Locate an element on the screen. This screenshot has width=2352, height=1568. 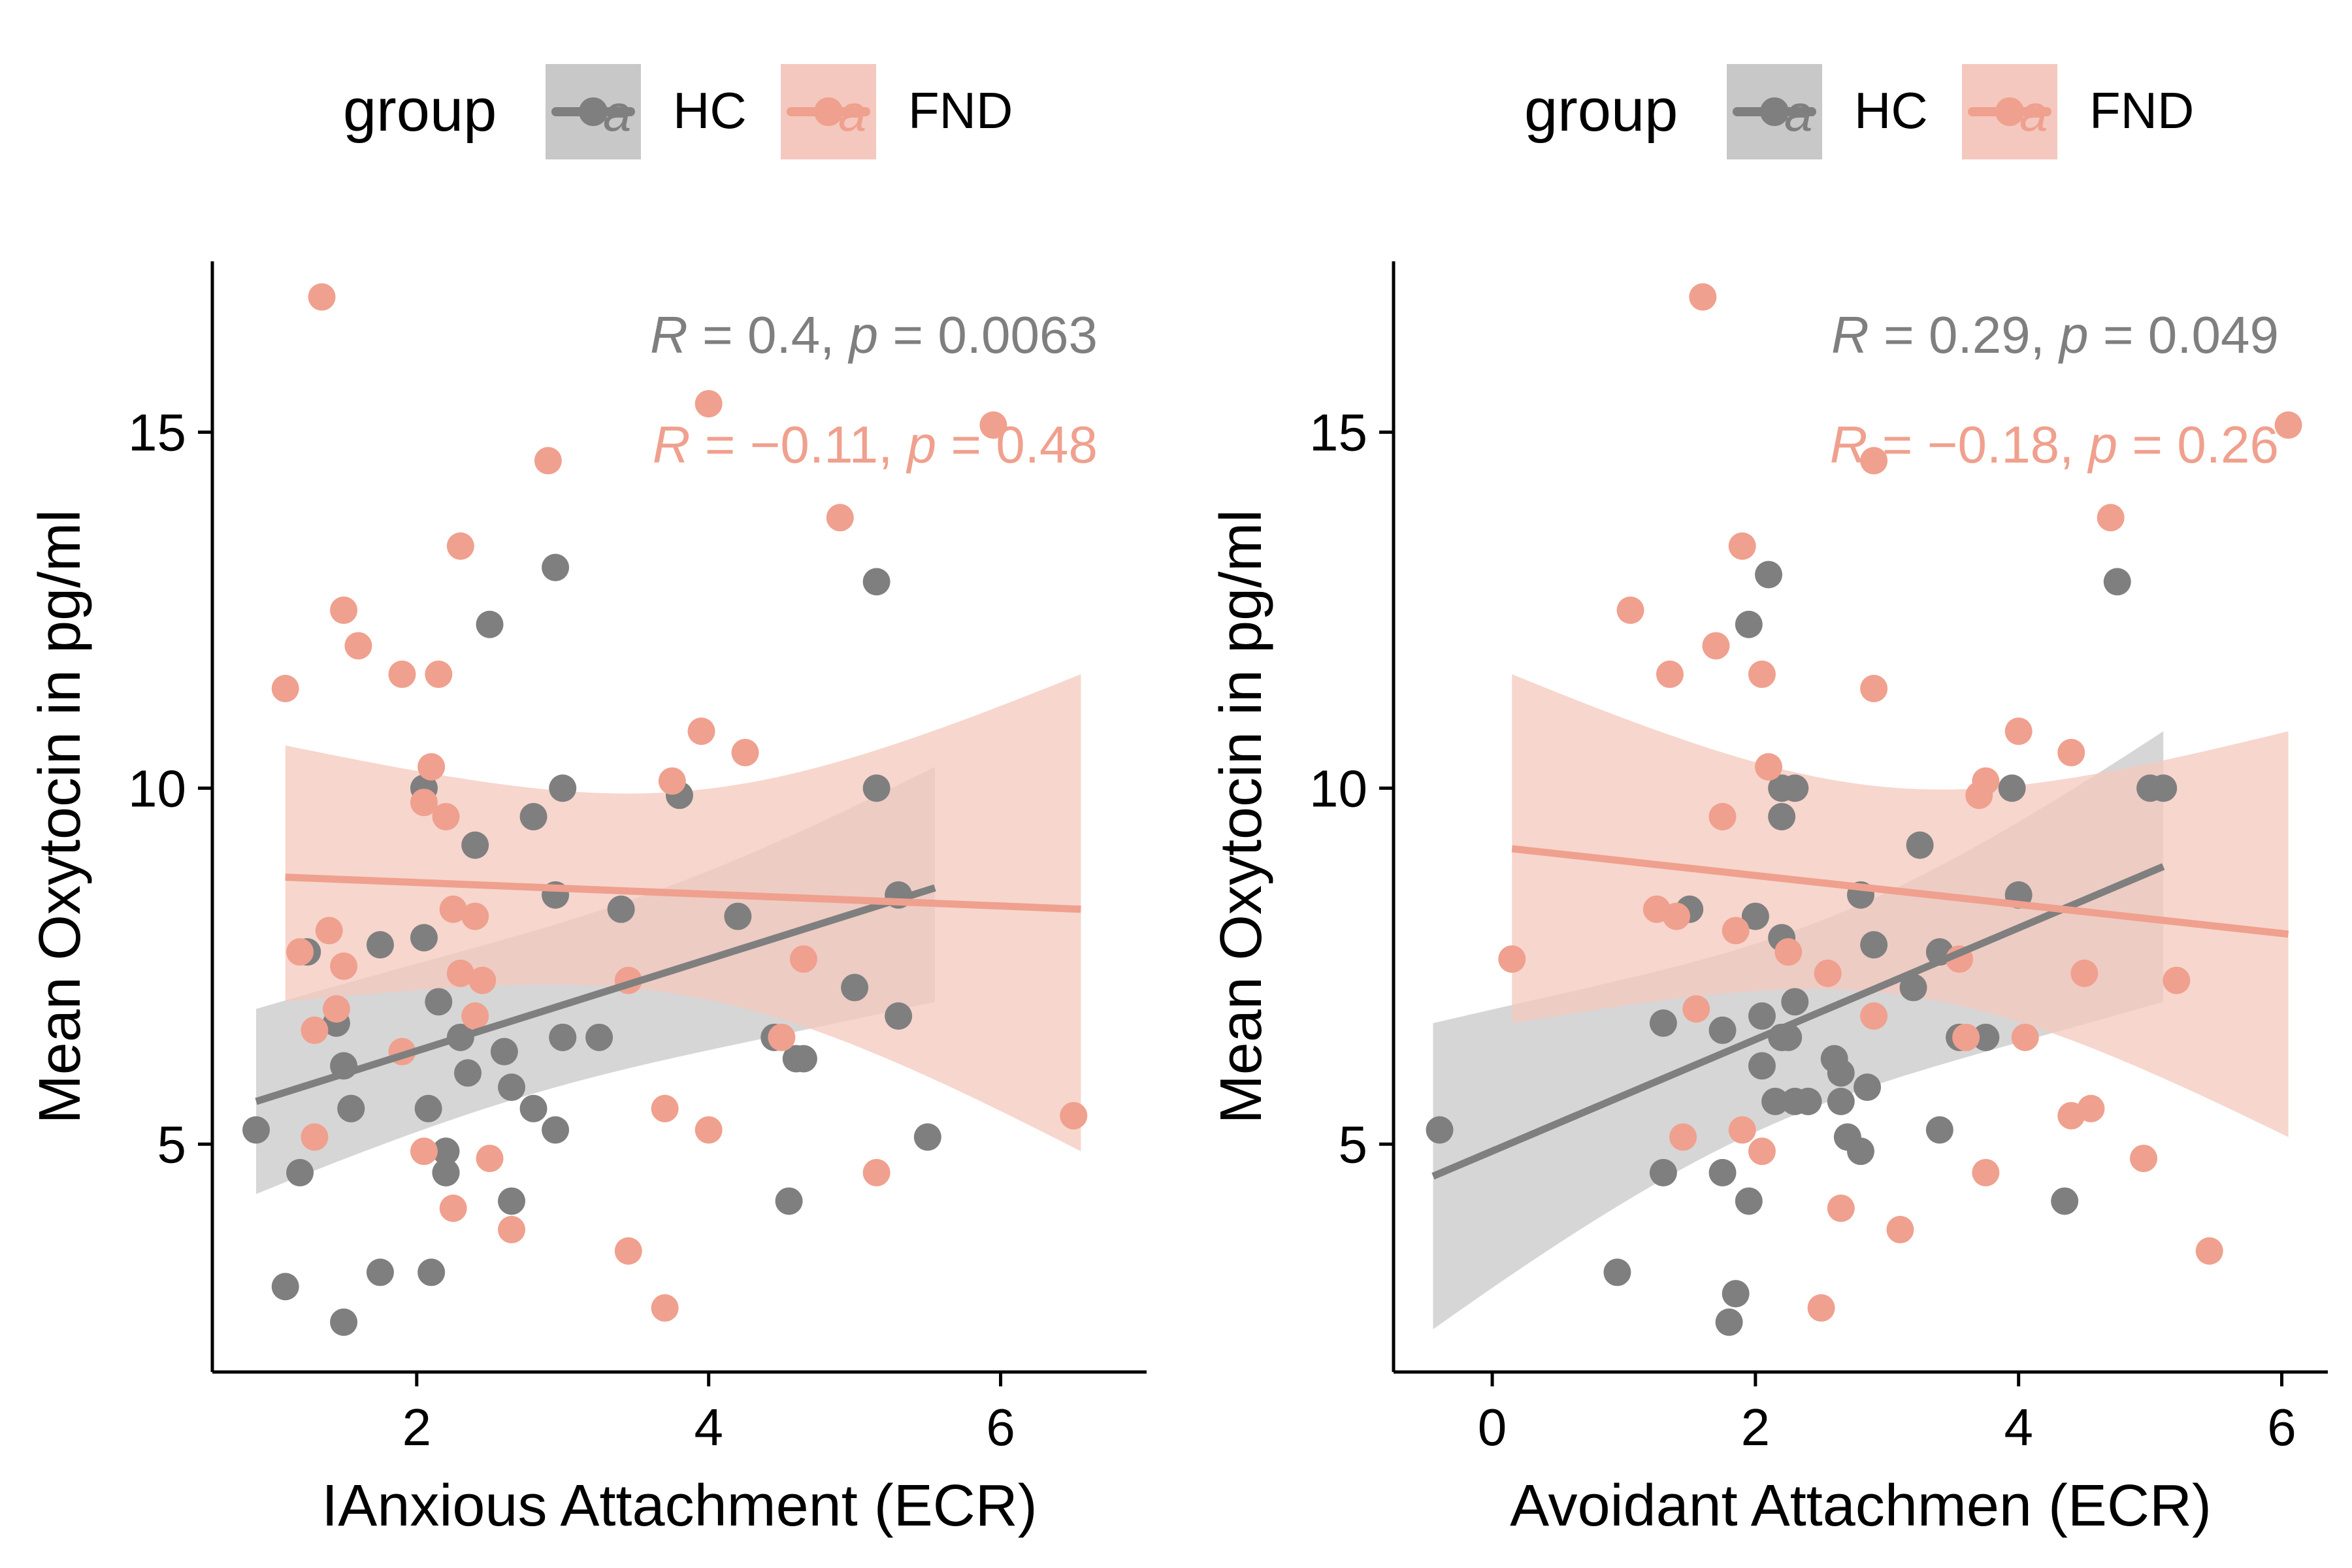
stat-annotation-fnd: R = −0.18, p = 0.26 is located at coordinates (2054, 445).